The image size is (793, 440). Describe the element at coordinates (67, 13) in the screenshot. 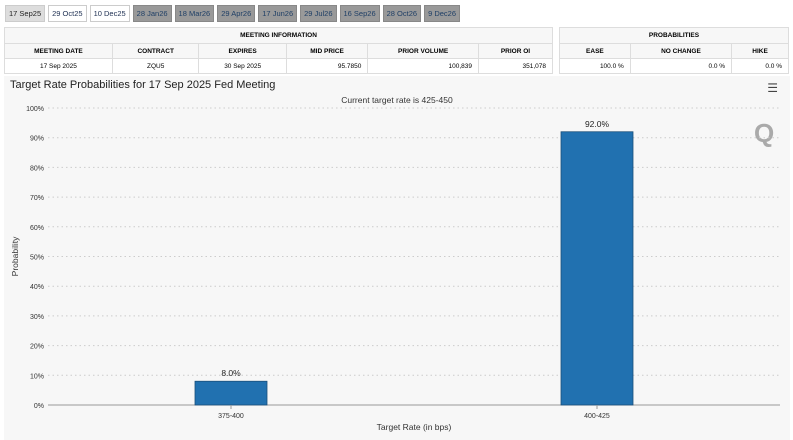

I see `tab-29-oct25: 29 Oct25` at that location.